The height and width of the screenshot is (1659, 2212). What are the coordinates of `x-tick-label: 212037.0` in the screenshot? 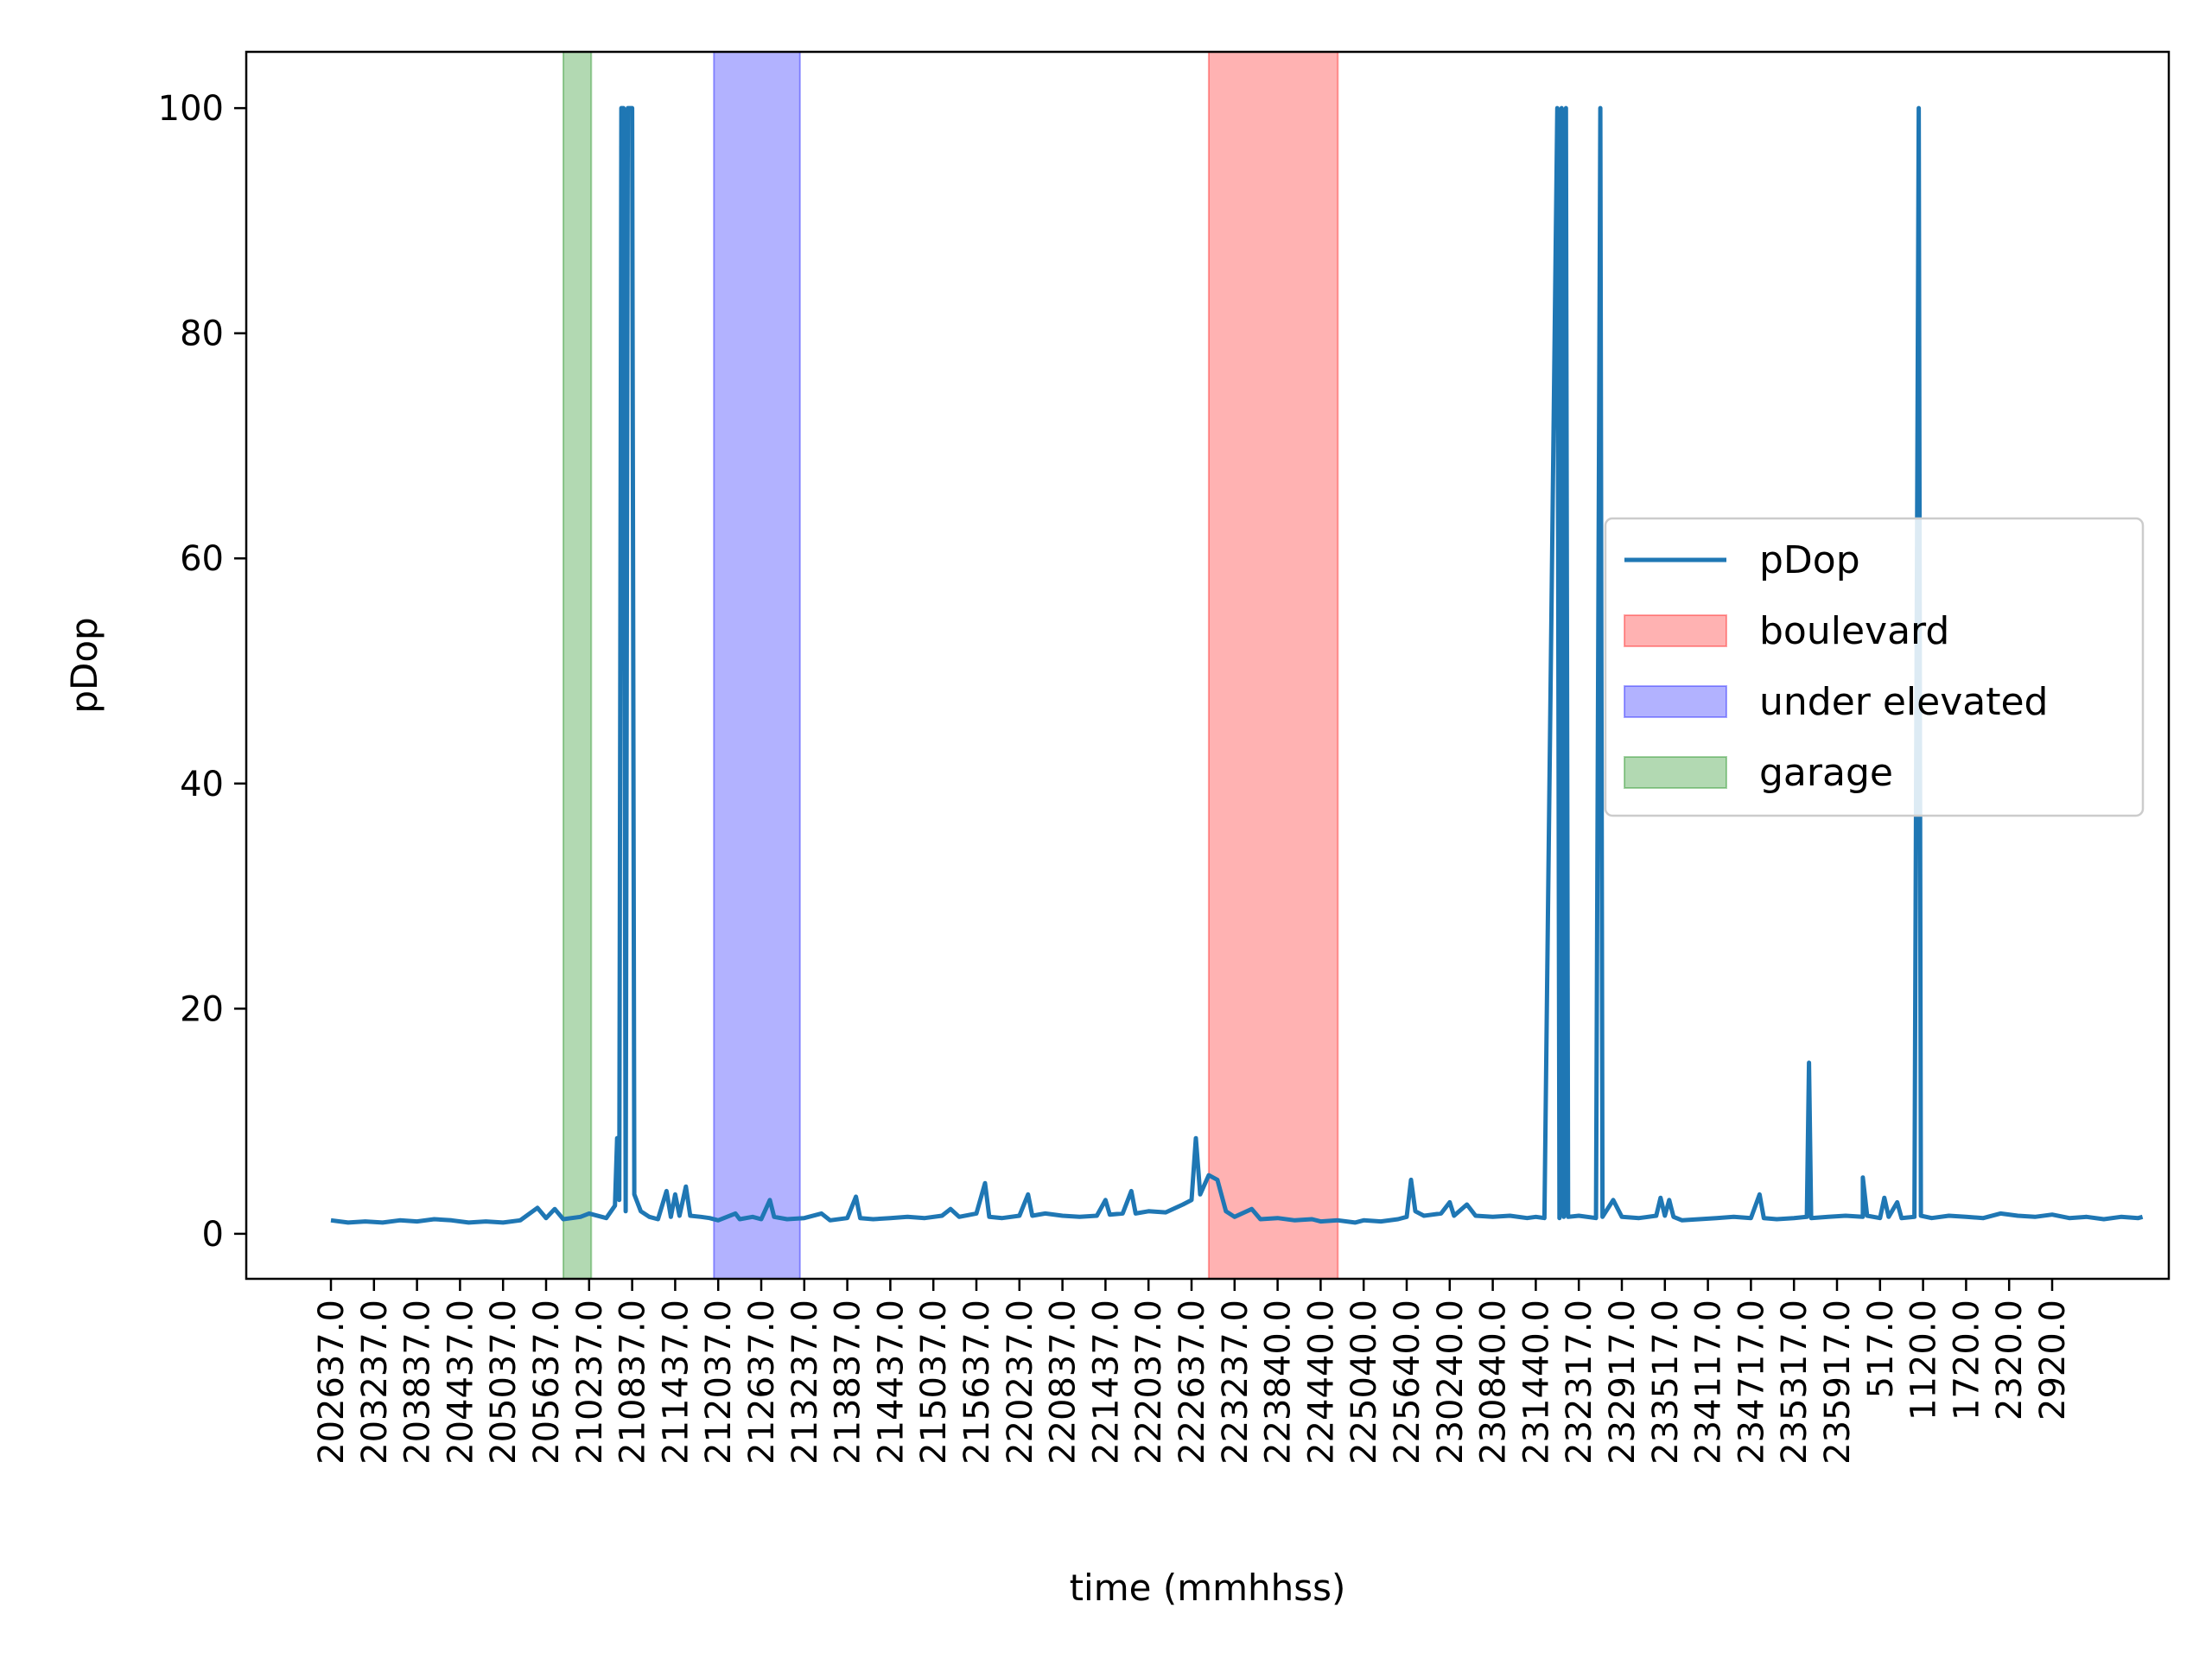 It's located at (719, 1382).